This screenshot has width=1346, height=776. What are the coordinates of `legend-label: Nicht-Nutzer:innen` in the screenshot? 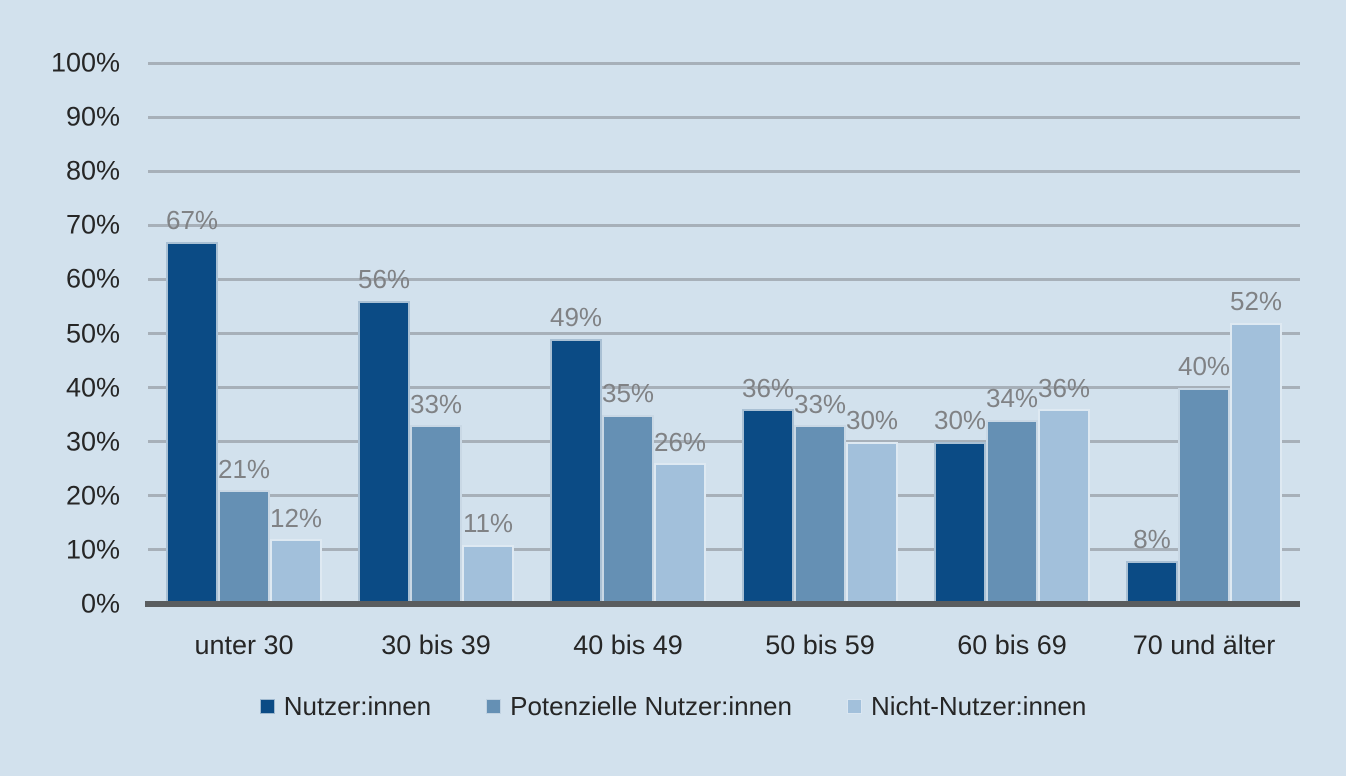 It's located at (978, 706).